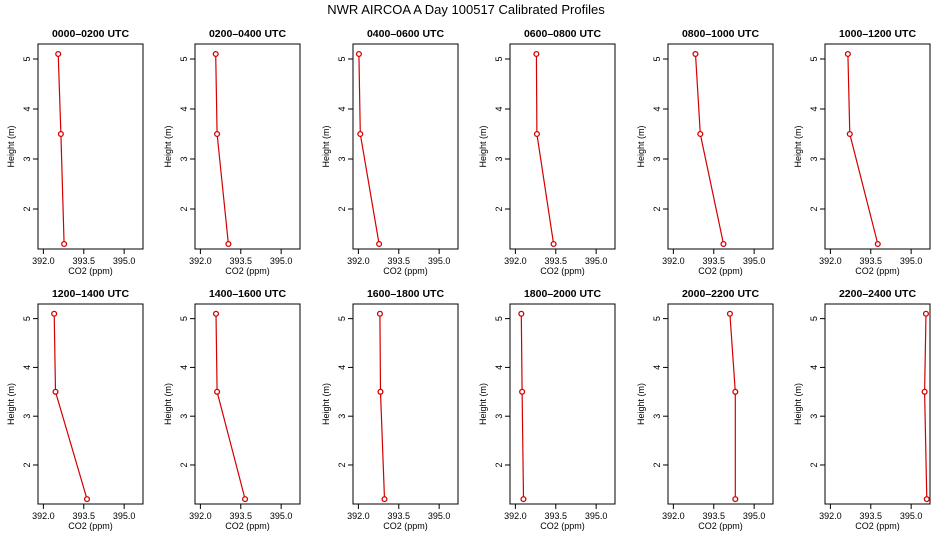  I want to click on panel-title: 0400–0600 UTC, so click(405, 34).